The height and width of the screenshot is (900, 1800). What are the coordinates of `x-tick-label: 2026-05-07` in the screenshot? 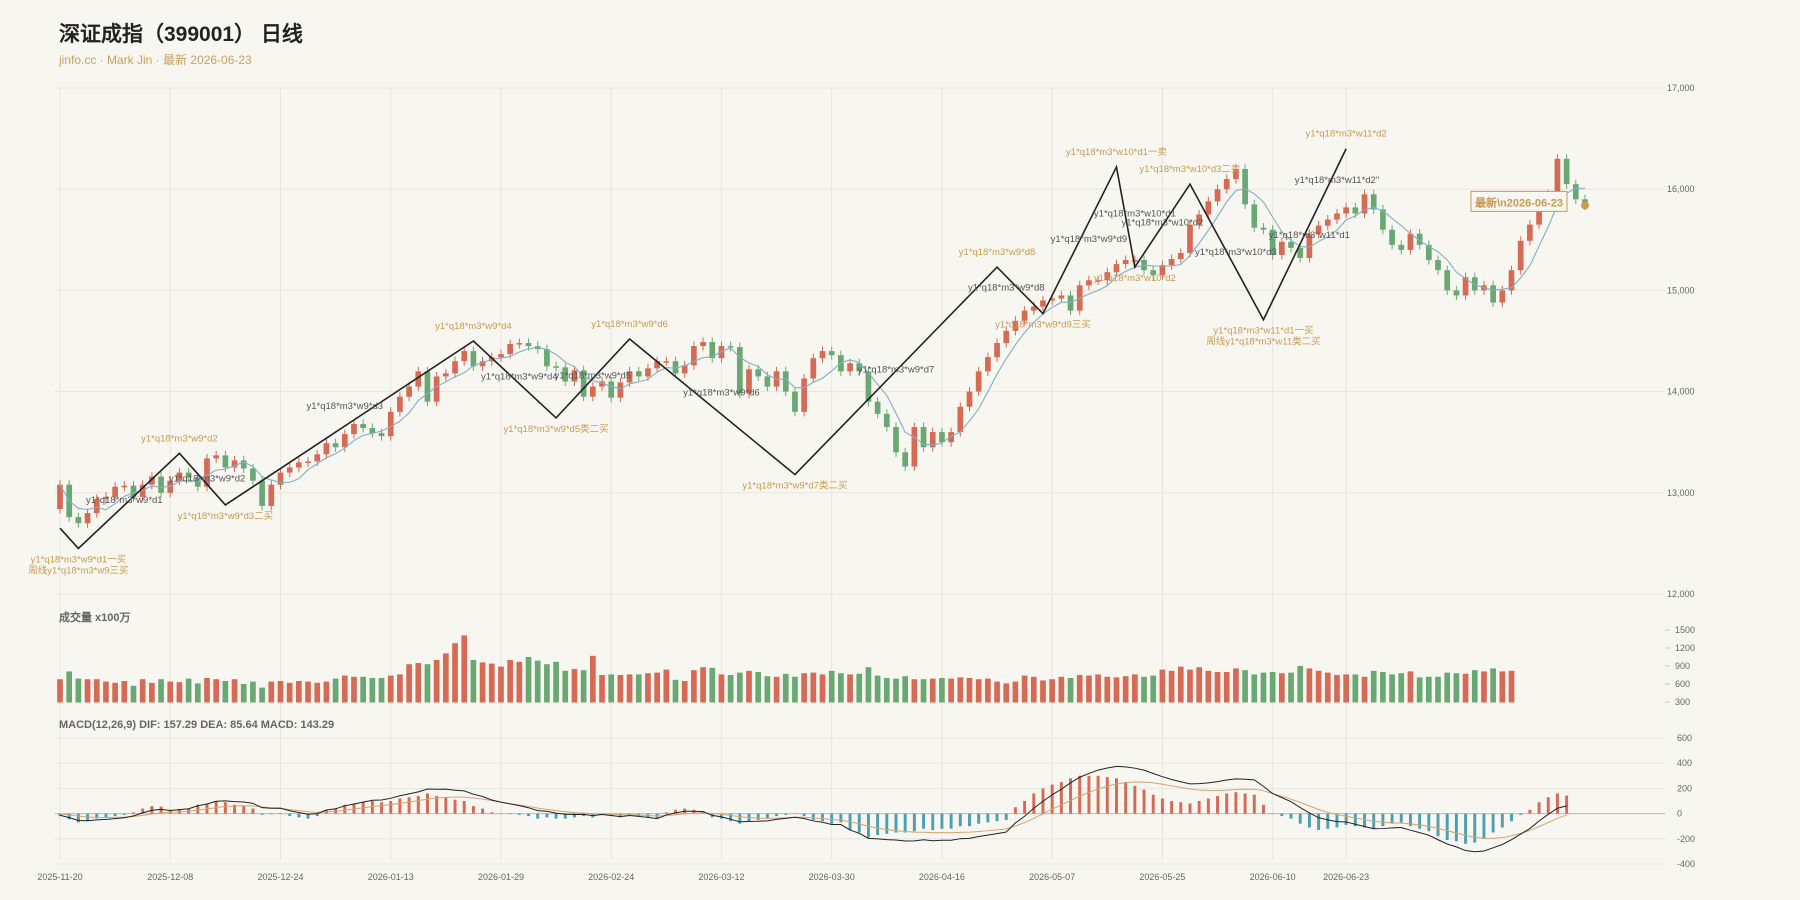 It's located at (1052, 877).